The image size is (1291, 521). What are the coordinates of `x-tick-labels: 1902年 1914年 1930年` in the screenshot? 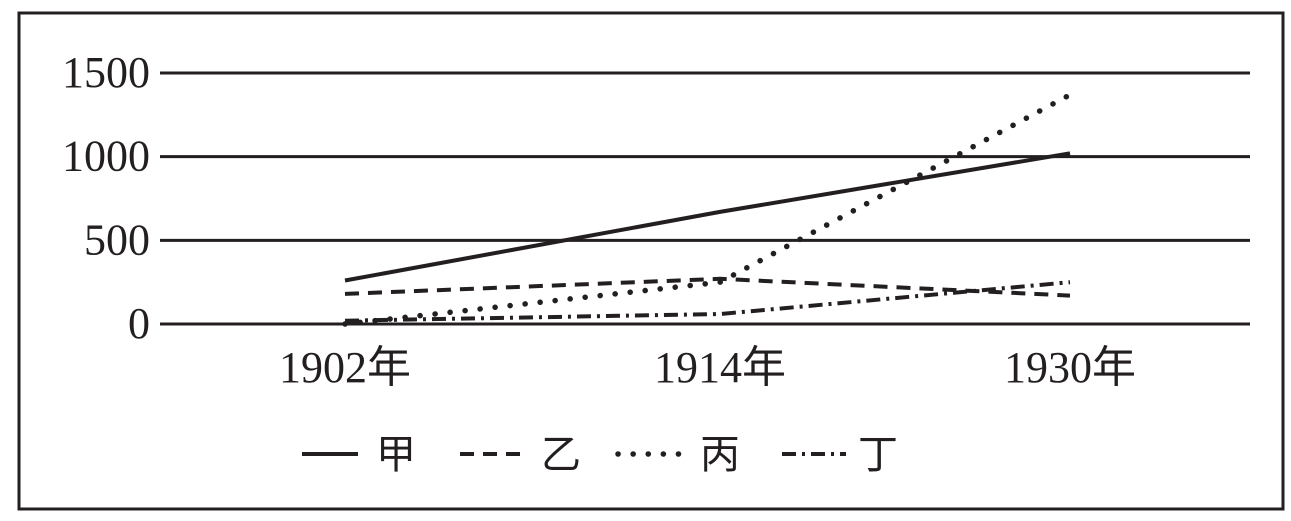 It's located at (707, 367).